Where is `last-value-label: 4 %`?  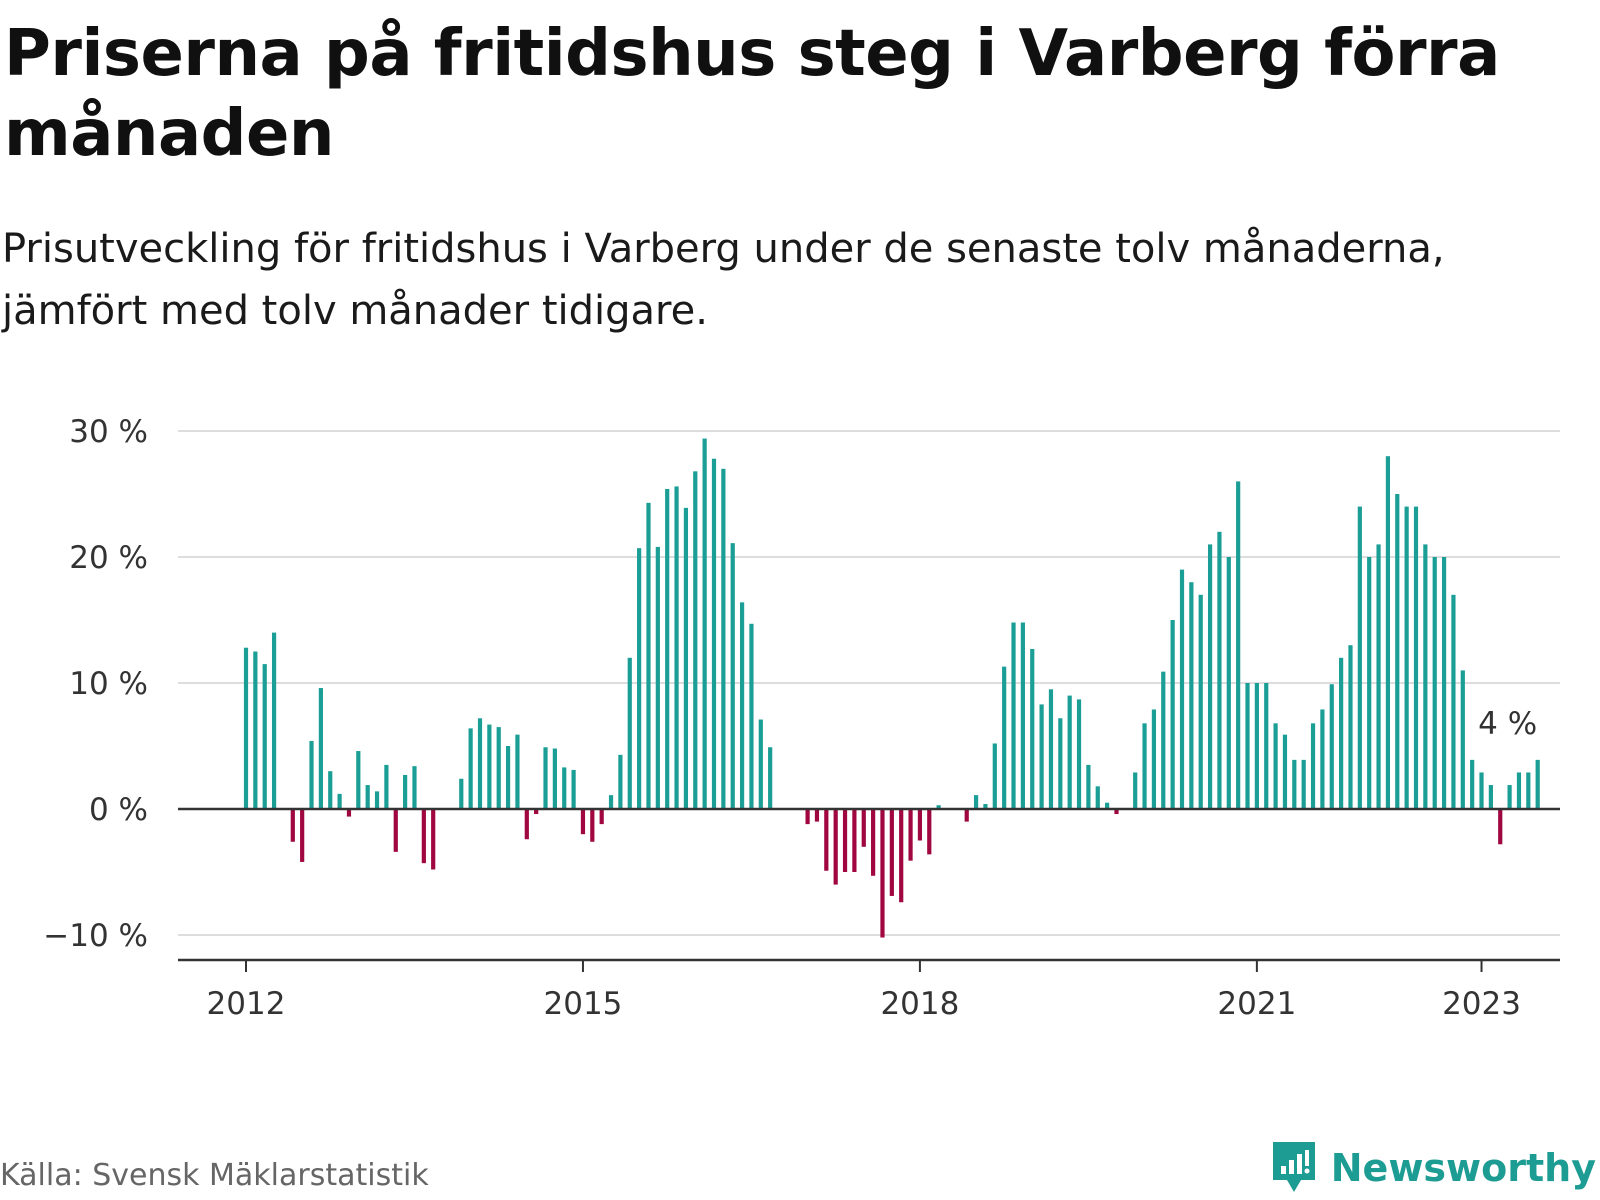 last-value-label: 4 % is located at coordinates (1507, 724).